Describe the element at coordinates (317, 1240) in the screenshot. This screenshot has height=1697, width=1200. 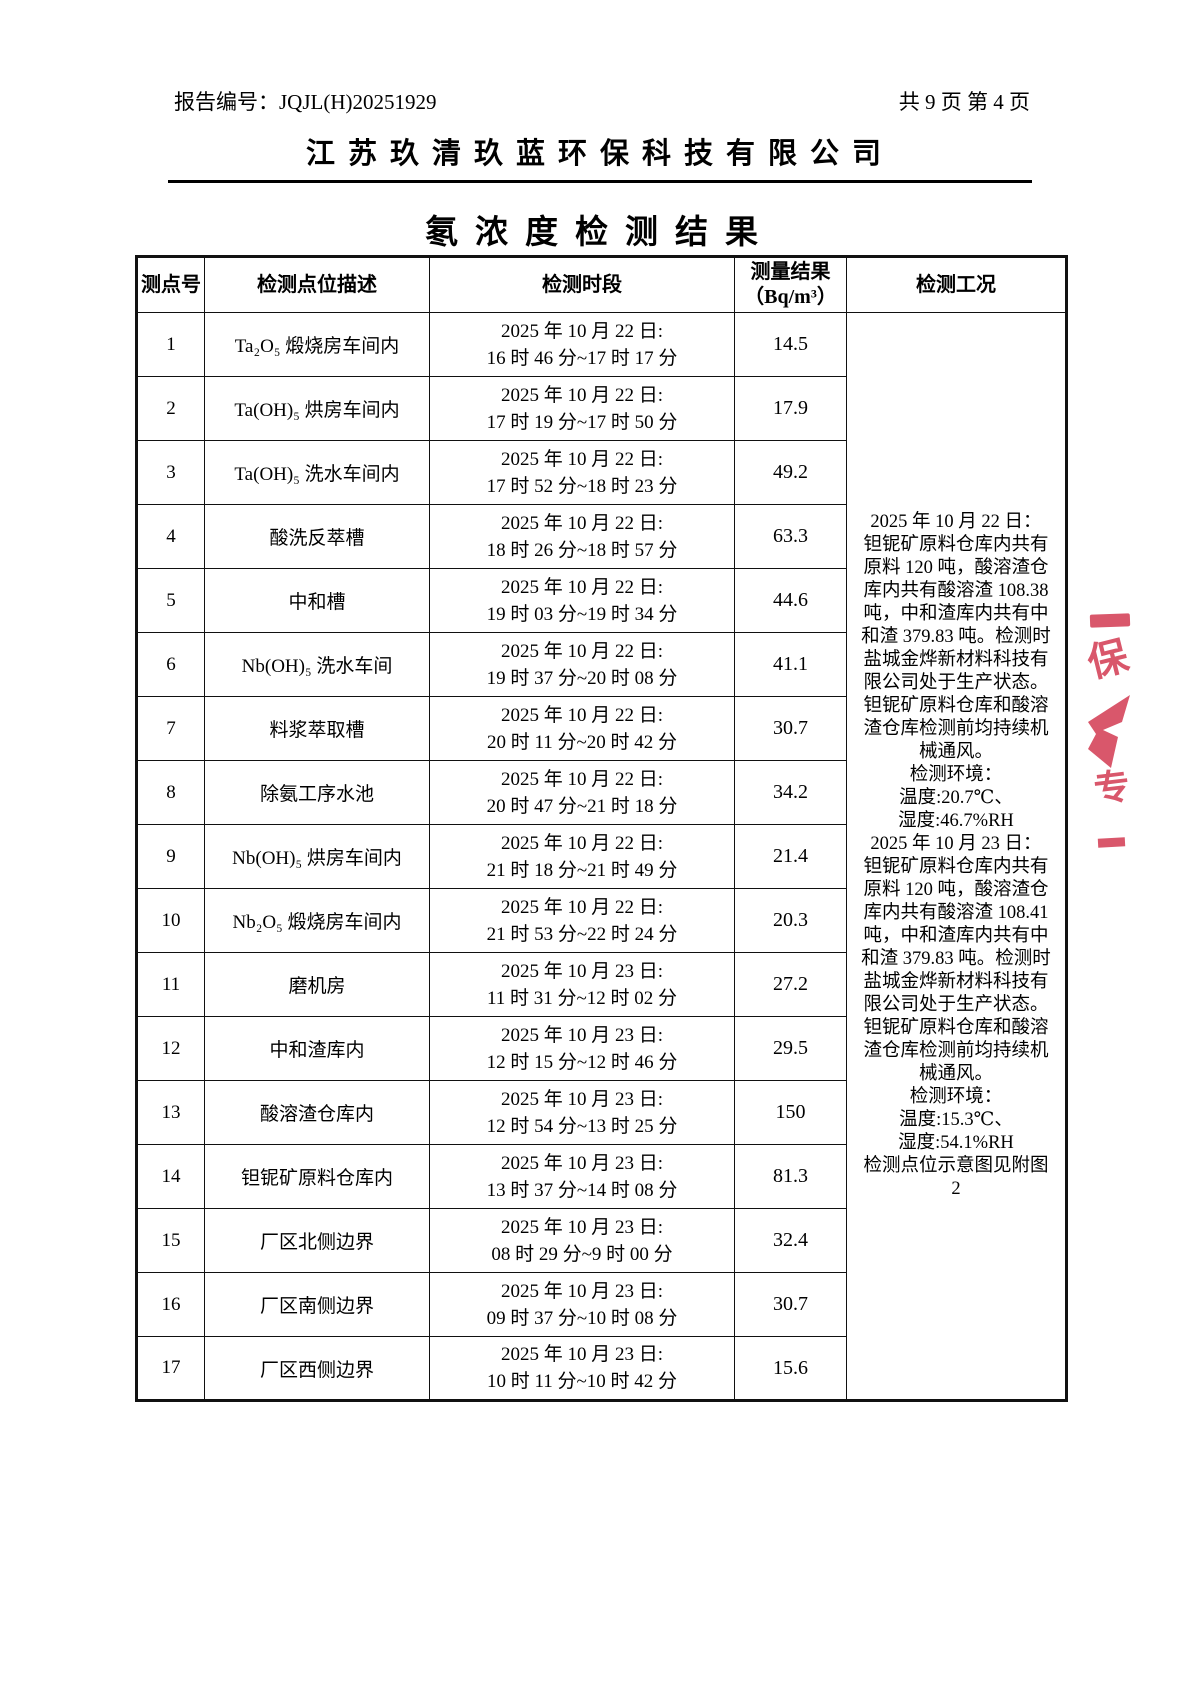
I see `location-cell: 厂区北侧边界` at that location.